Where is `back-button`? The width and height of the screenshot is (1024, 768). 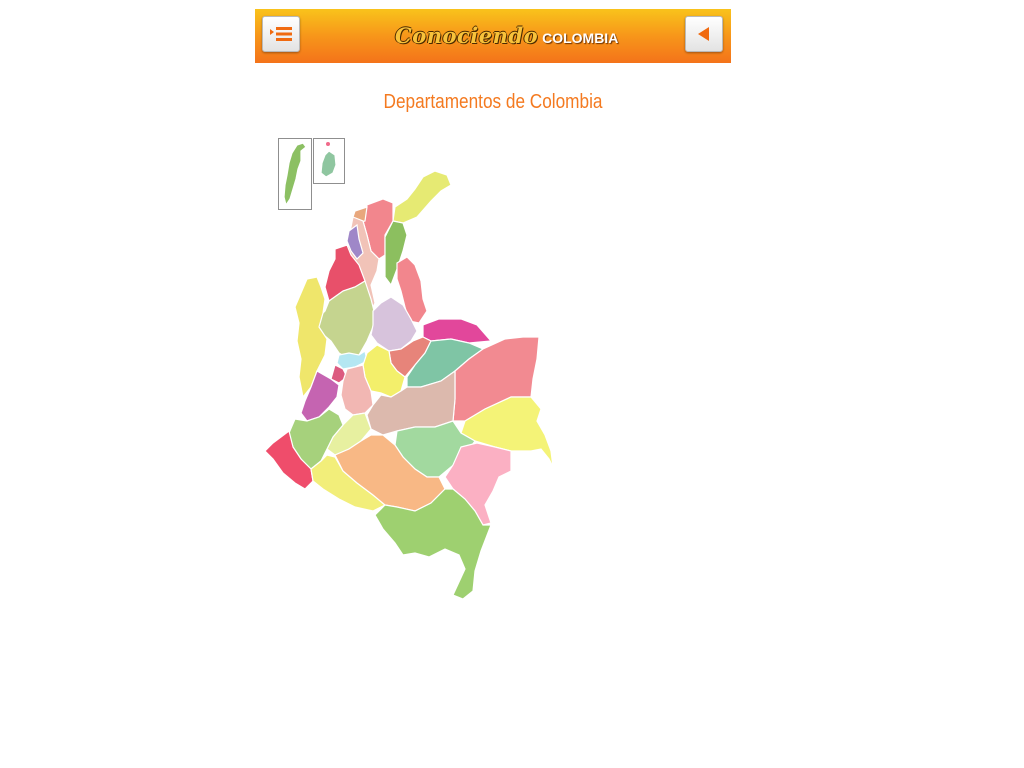 back-button is located at coordinates (704, 34).